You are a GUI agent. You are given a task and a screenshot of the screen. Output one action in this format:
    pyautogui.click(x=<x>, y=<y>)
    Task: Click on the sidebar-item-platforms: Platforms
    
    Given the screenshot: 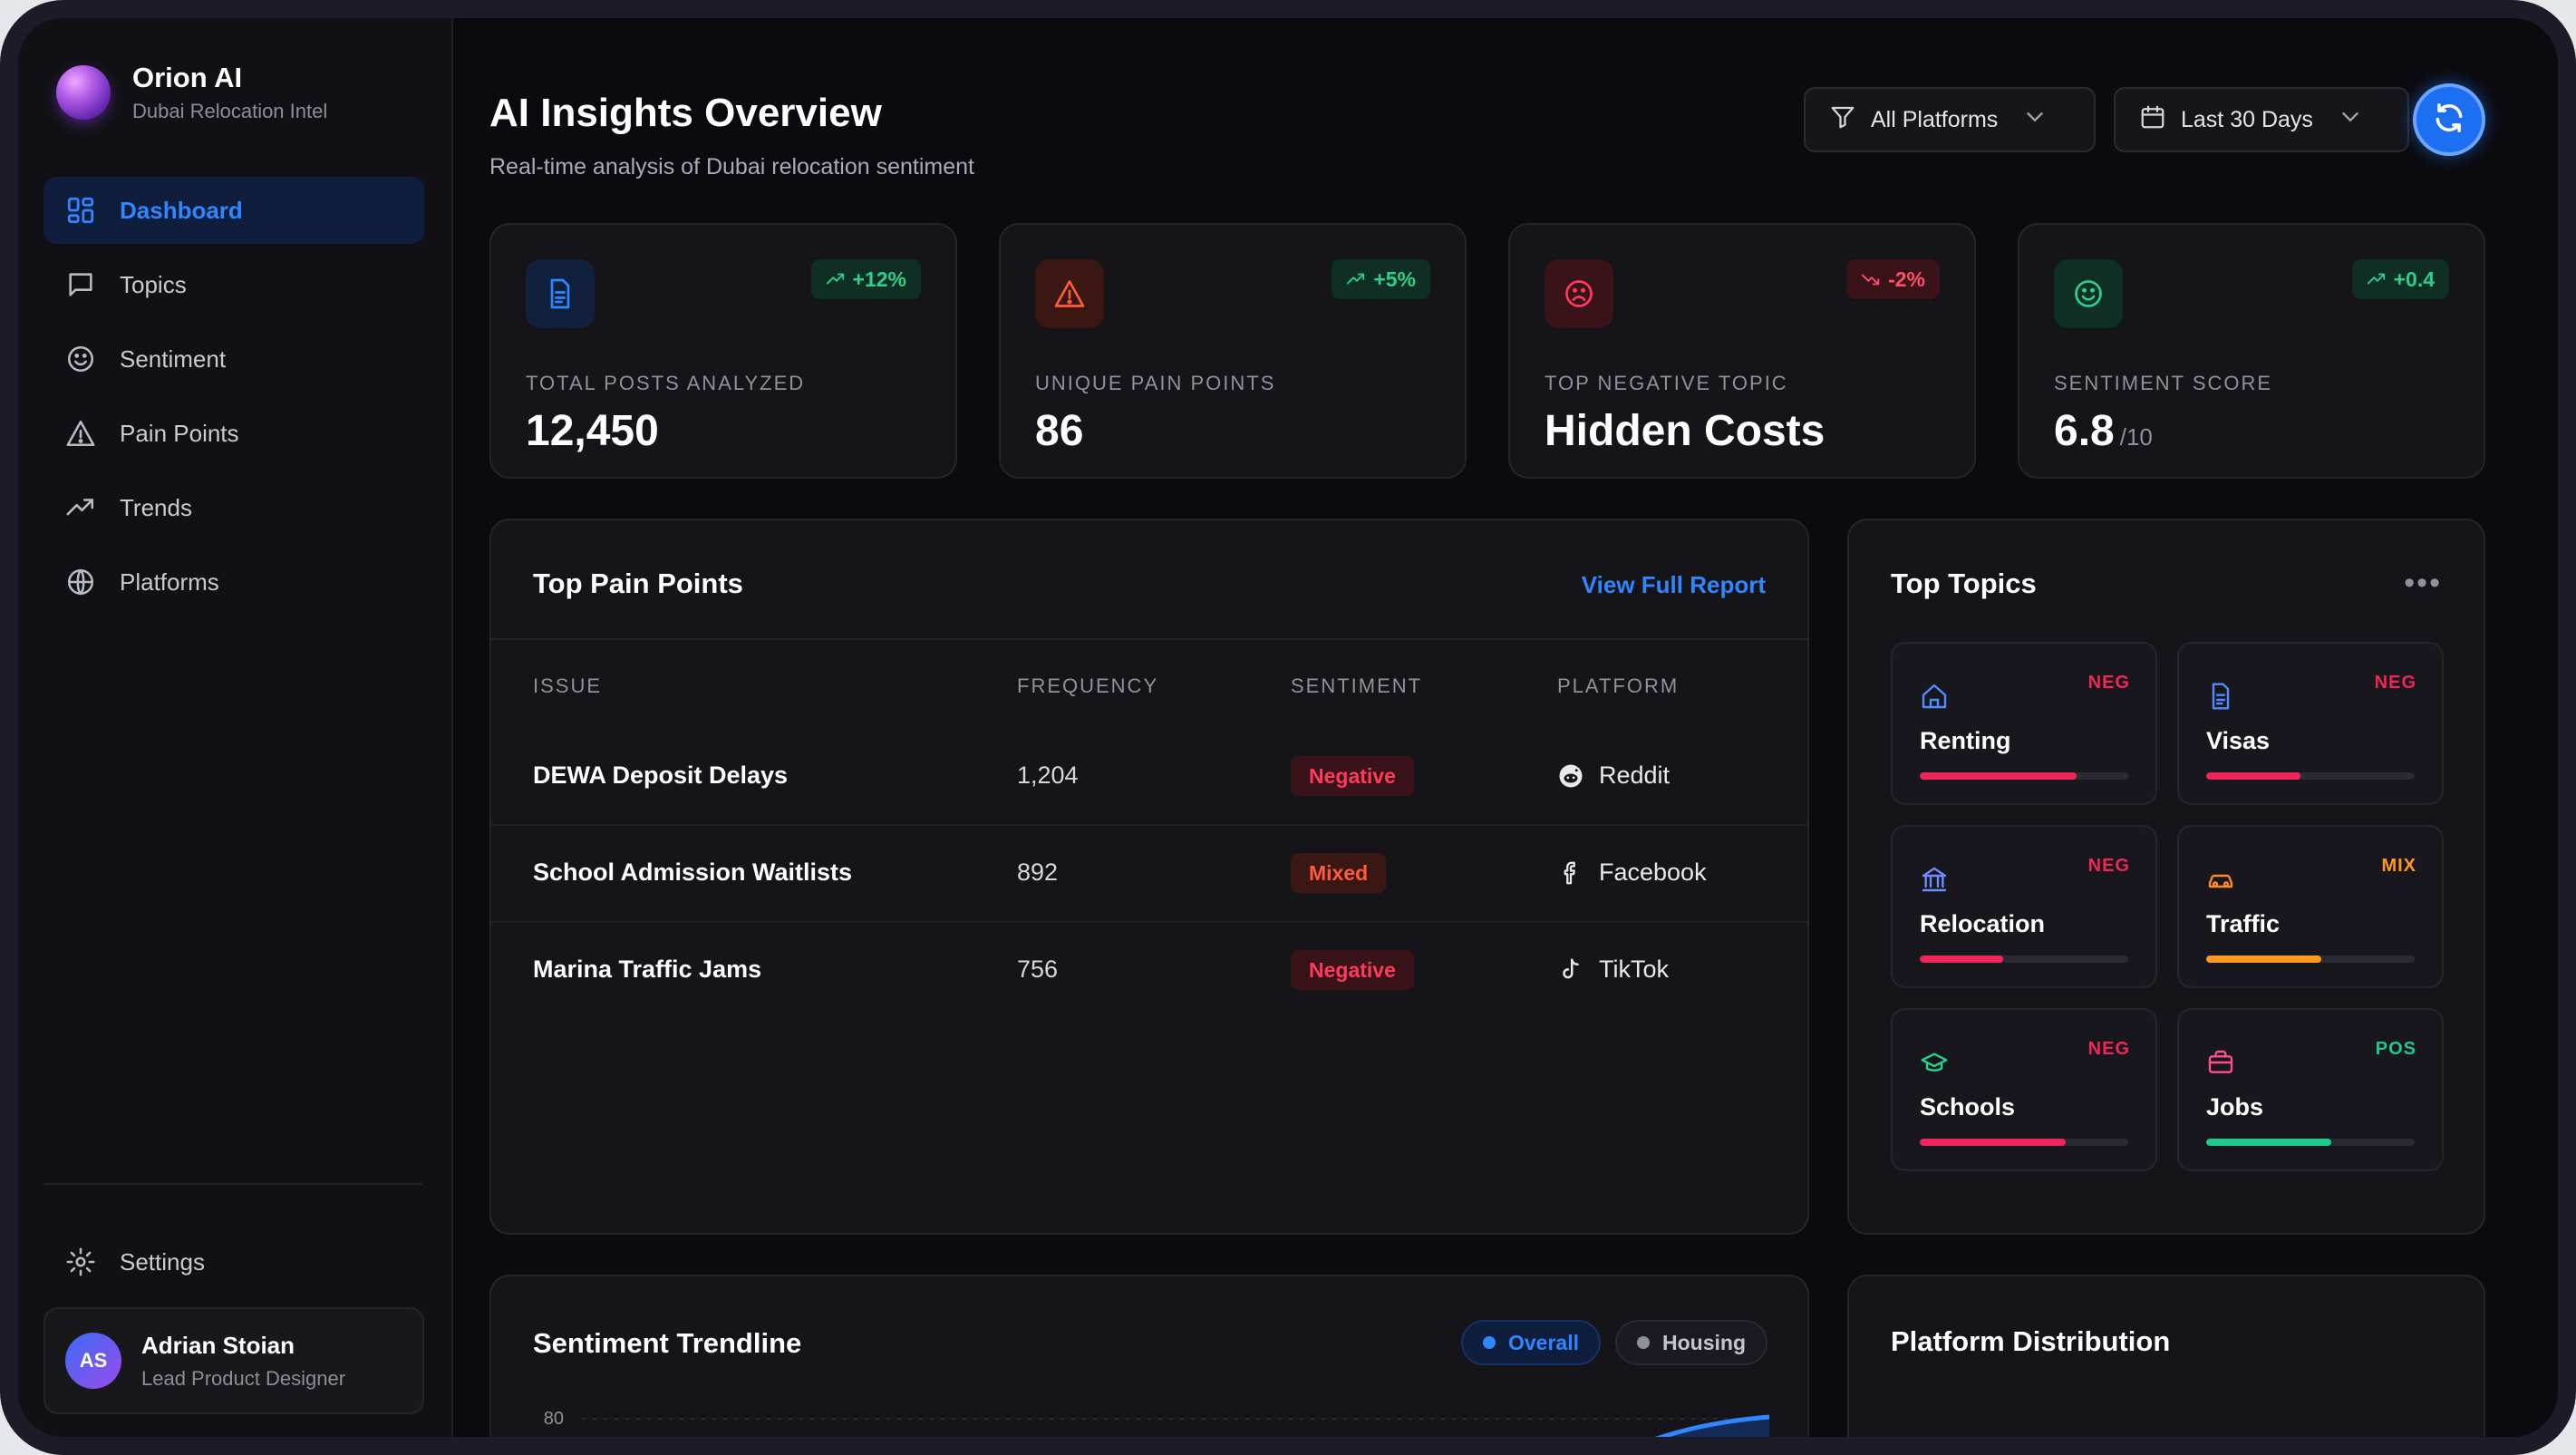 What is the action you would take?
    pyautogui.click(x=234, y=582)
    